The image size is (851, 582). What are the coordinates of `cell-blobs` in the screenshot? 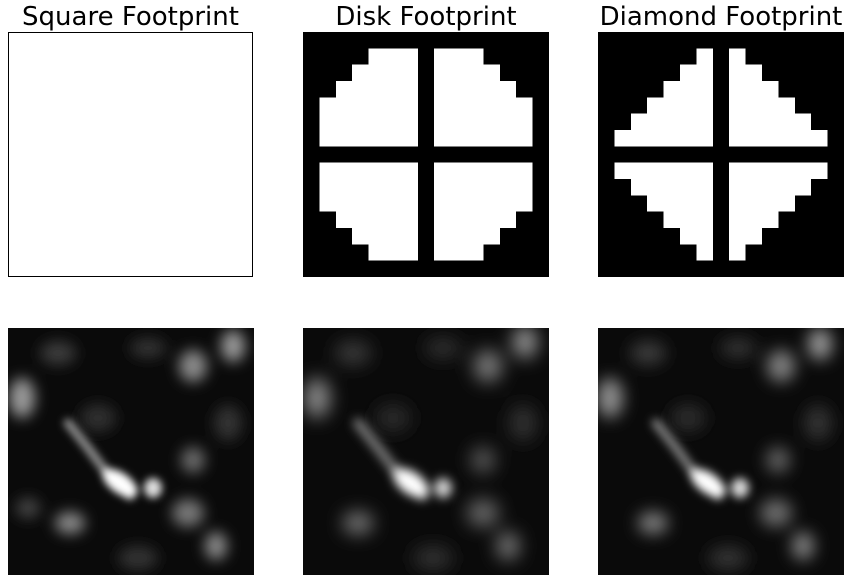 It's located at (715, 449).